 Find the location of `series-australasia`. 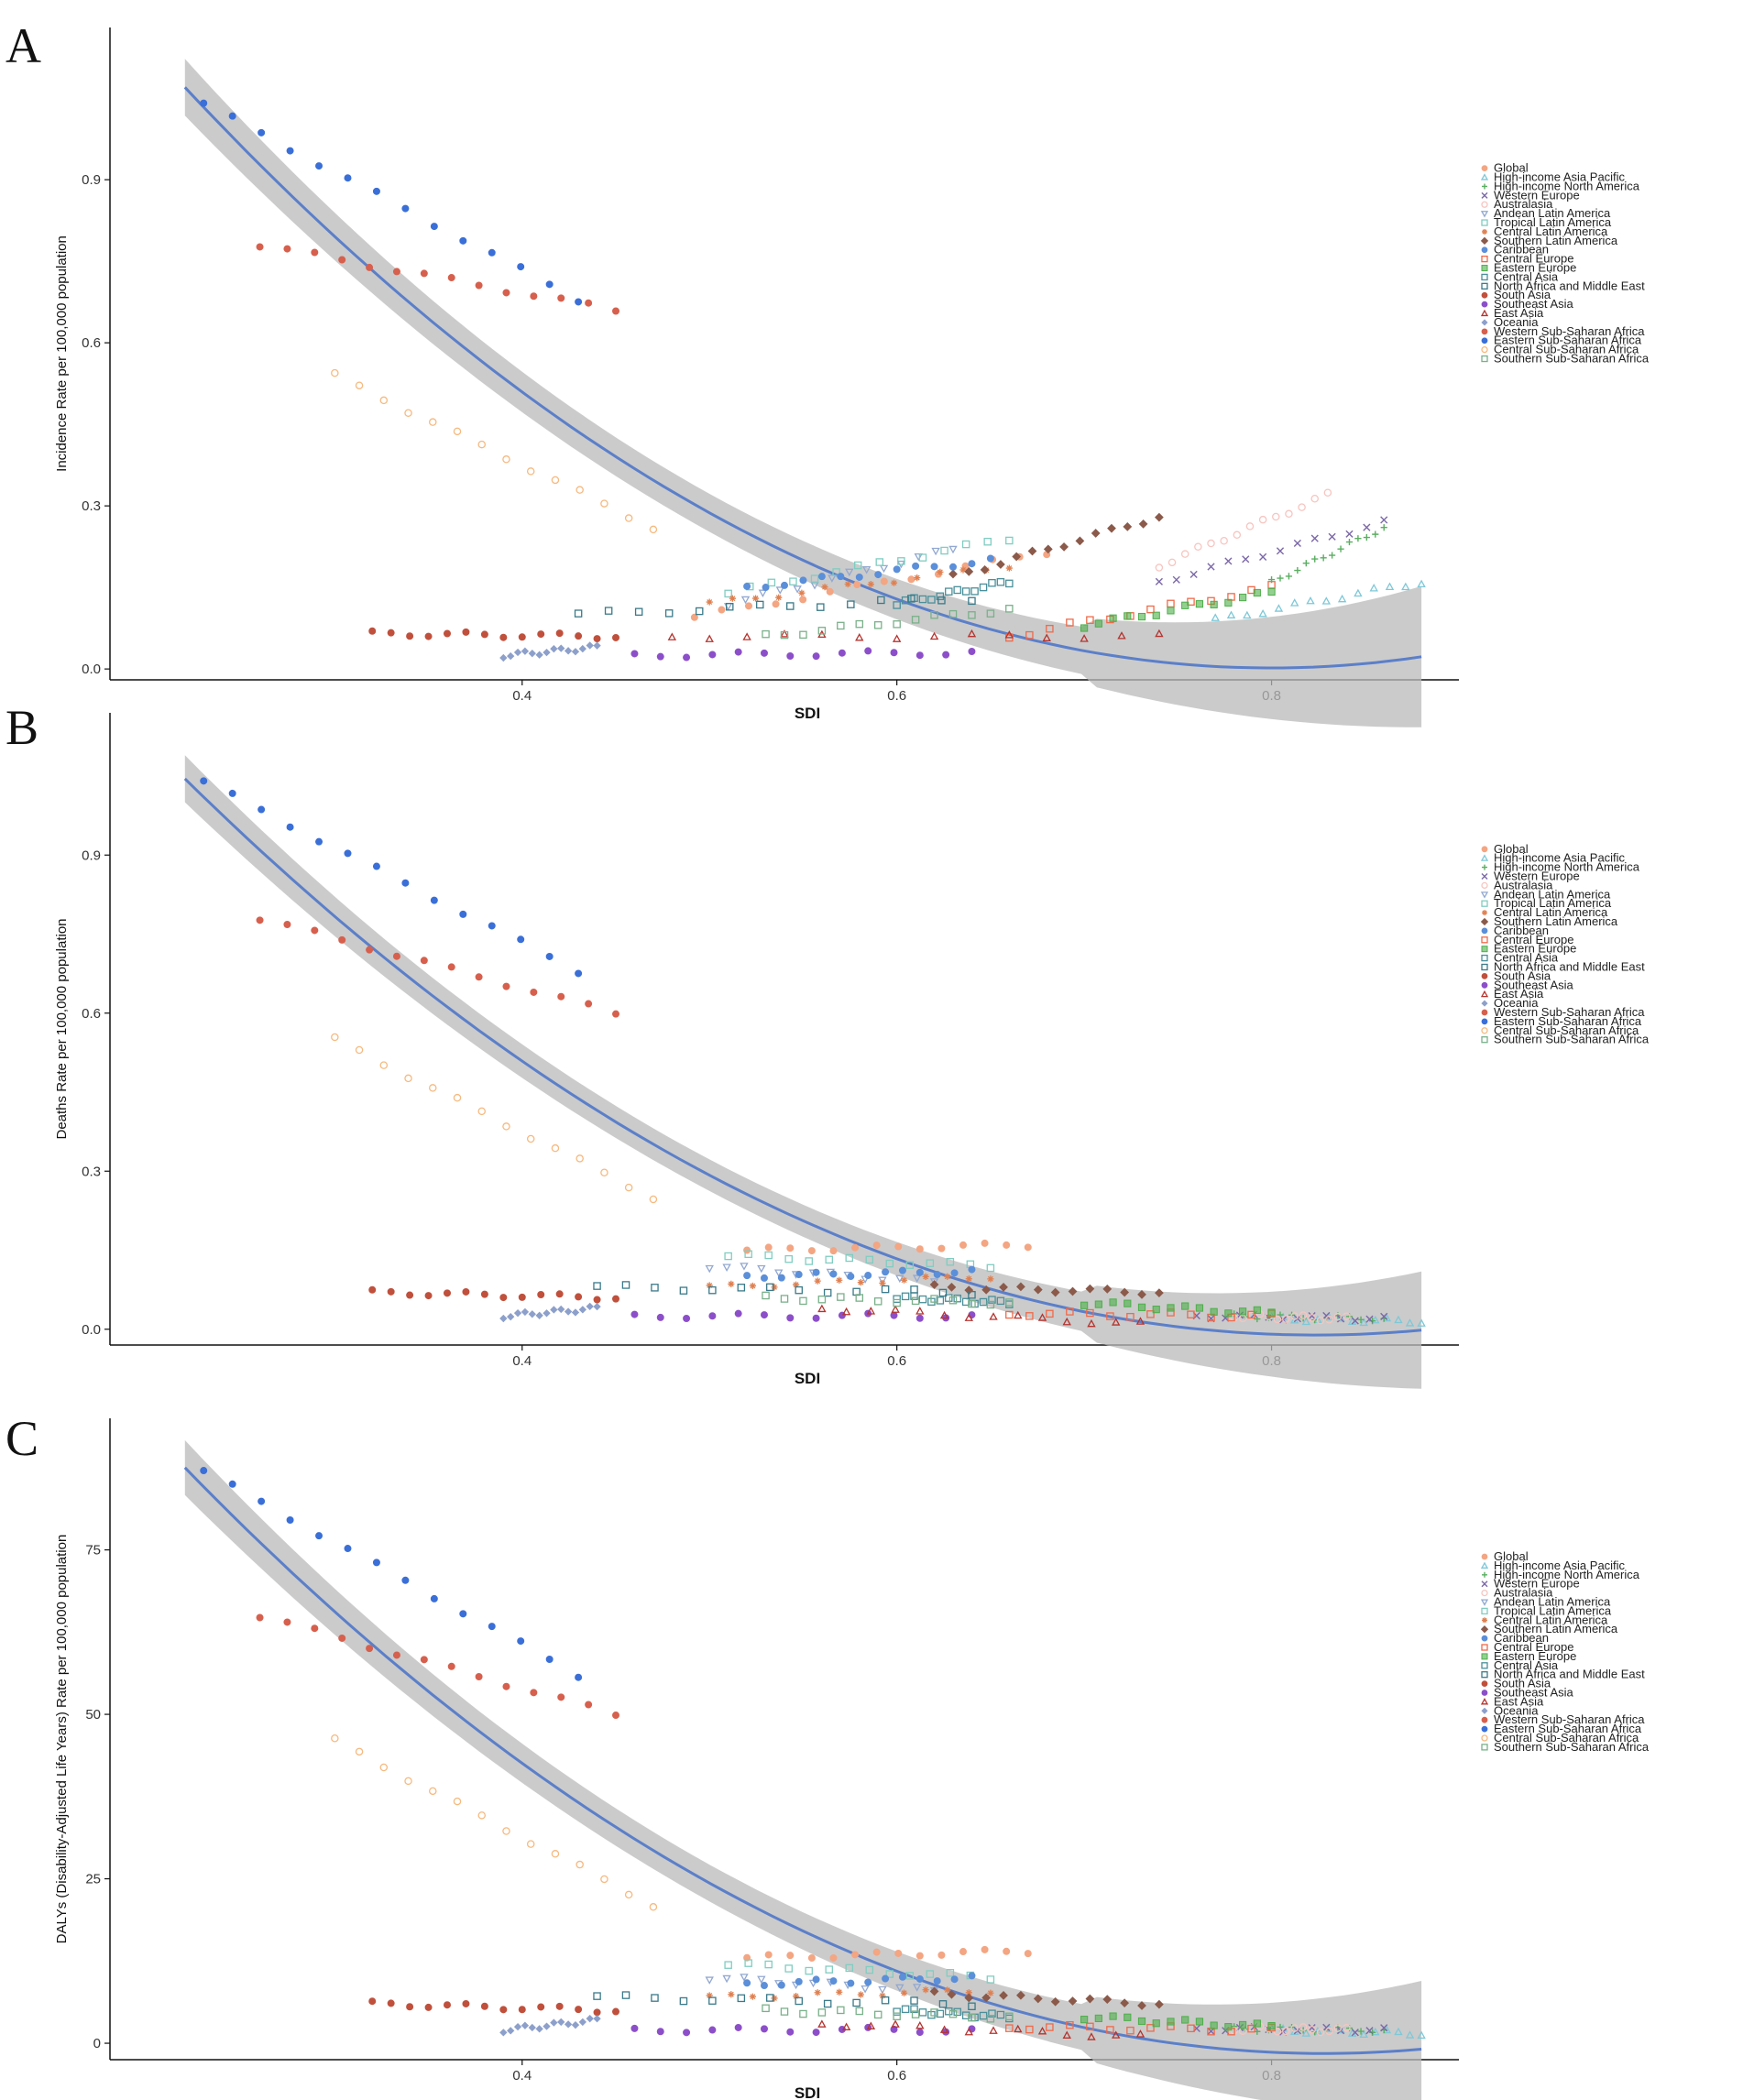

series-australasia is located at coordinates (1290, 2029).